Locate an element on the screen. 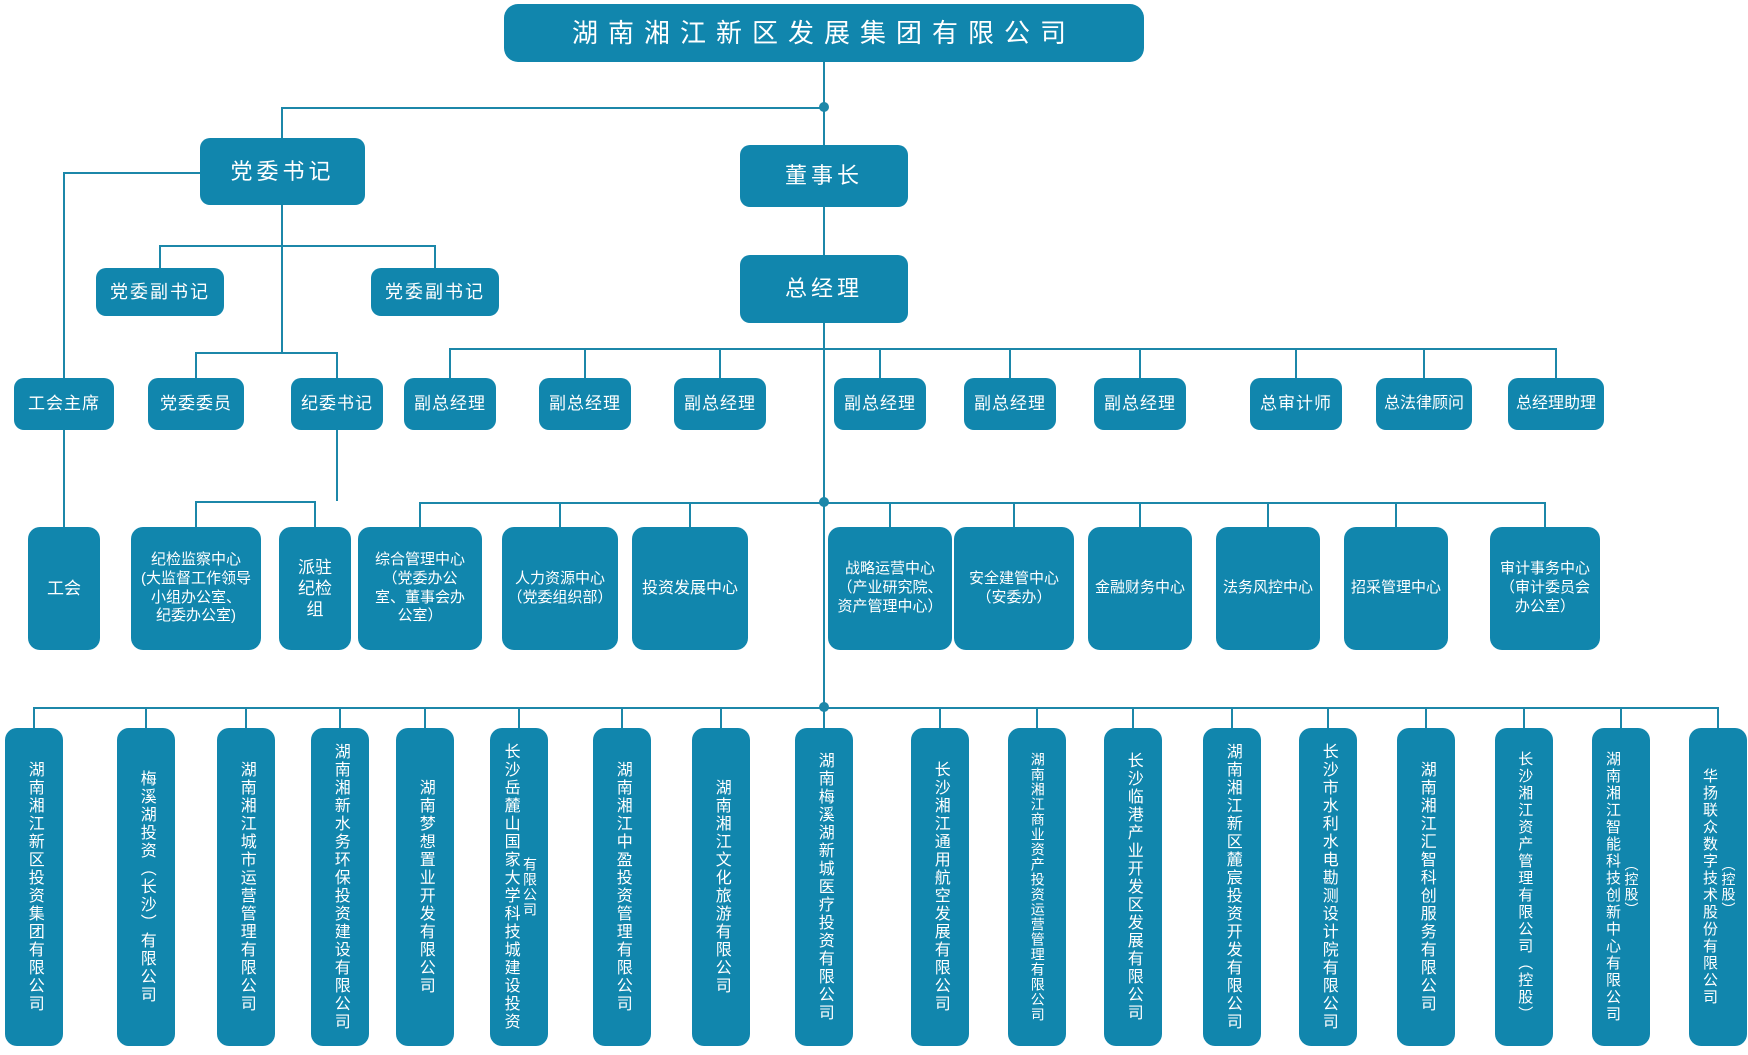 The height and width of the screenshot is (1055, 1748). subsidiary-box-17: 湖南湘江智能科技创新中心有限公司 （控股） is located at coordinates (1621, 887).